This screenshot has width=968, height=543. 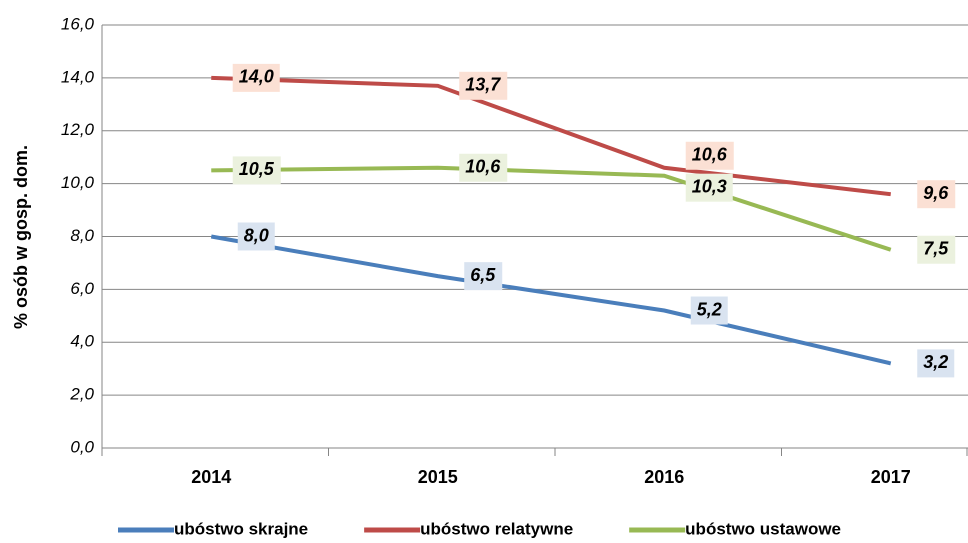 What do you see at coordinates (763, 528) in the screenshot?
I see `legend-label: ubóstwo ustawowe` at bounding box center [763, 528].